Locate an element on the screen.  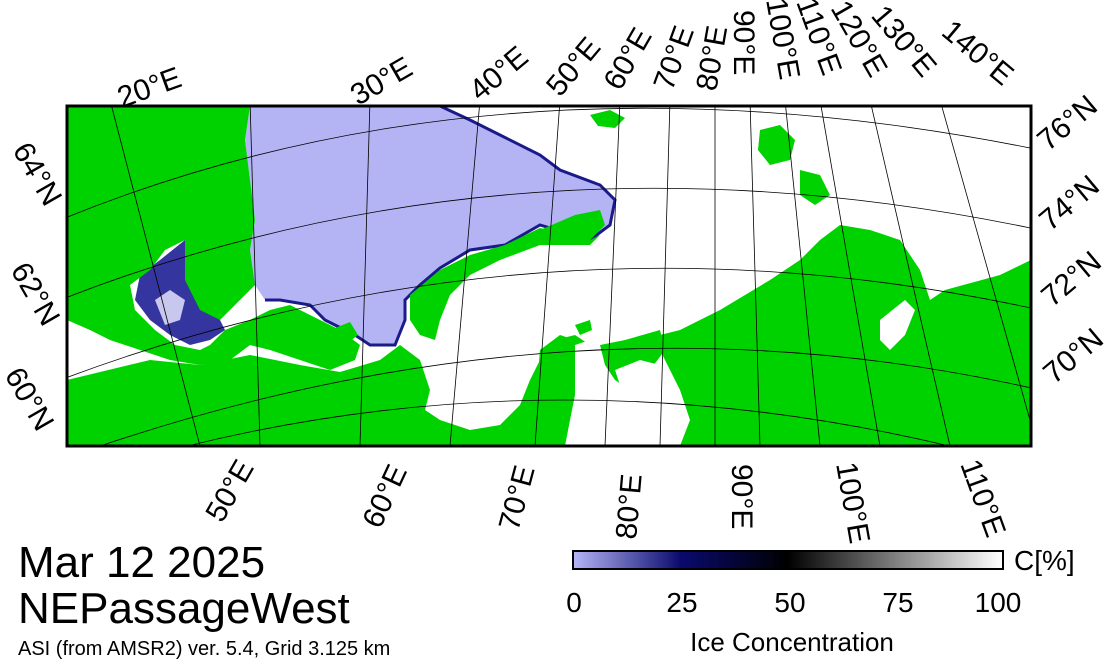
lat-label-right: 74°N is located at coordinates (1069, 203).